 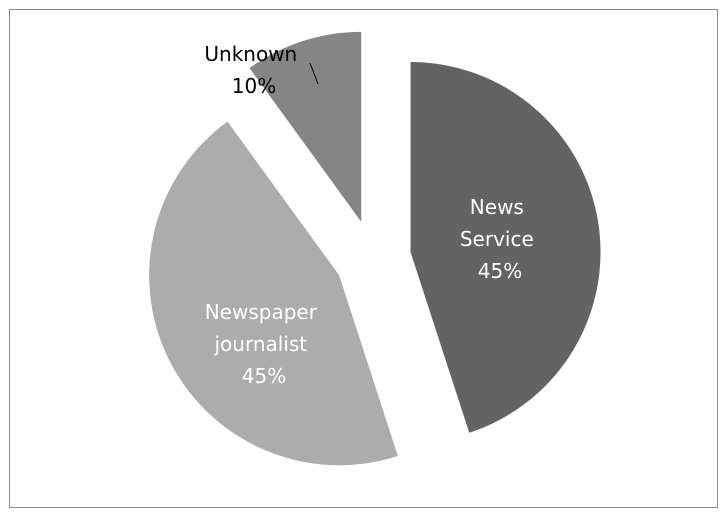 I want to click on newspaper-journalist-label-line-2: journalist, so click(x=260, y=344).